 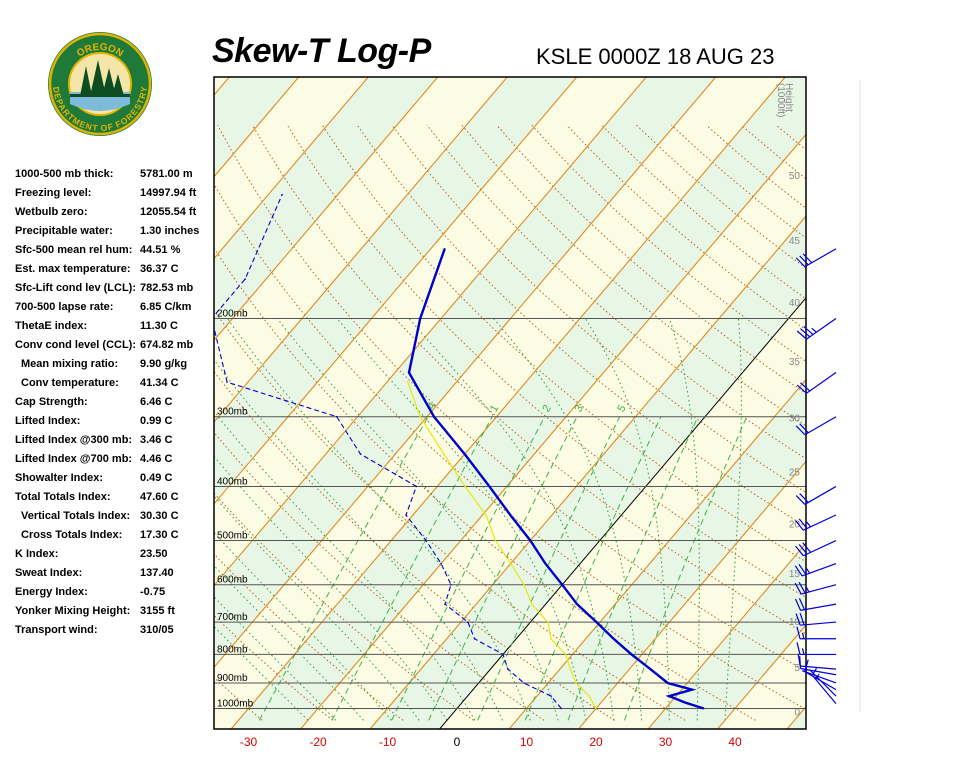 I want to click on height-tick-label: 5, so click(x=797, y=668).